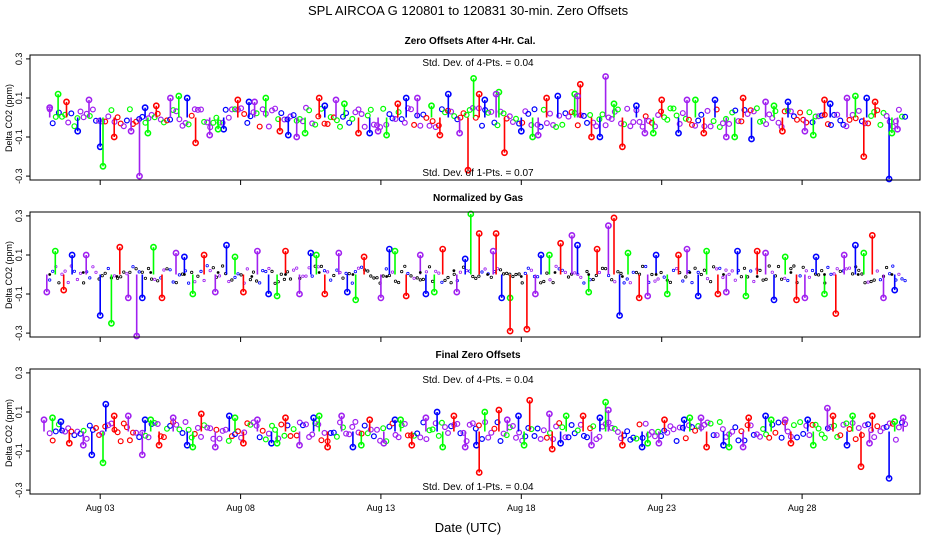 The width and height of the screenshot is (936, 540). Describe the element at coordinates (9, 433) in the screenshot. I see `panel-3-ylabel: Delta CO2 (ppm)` at that location.